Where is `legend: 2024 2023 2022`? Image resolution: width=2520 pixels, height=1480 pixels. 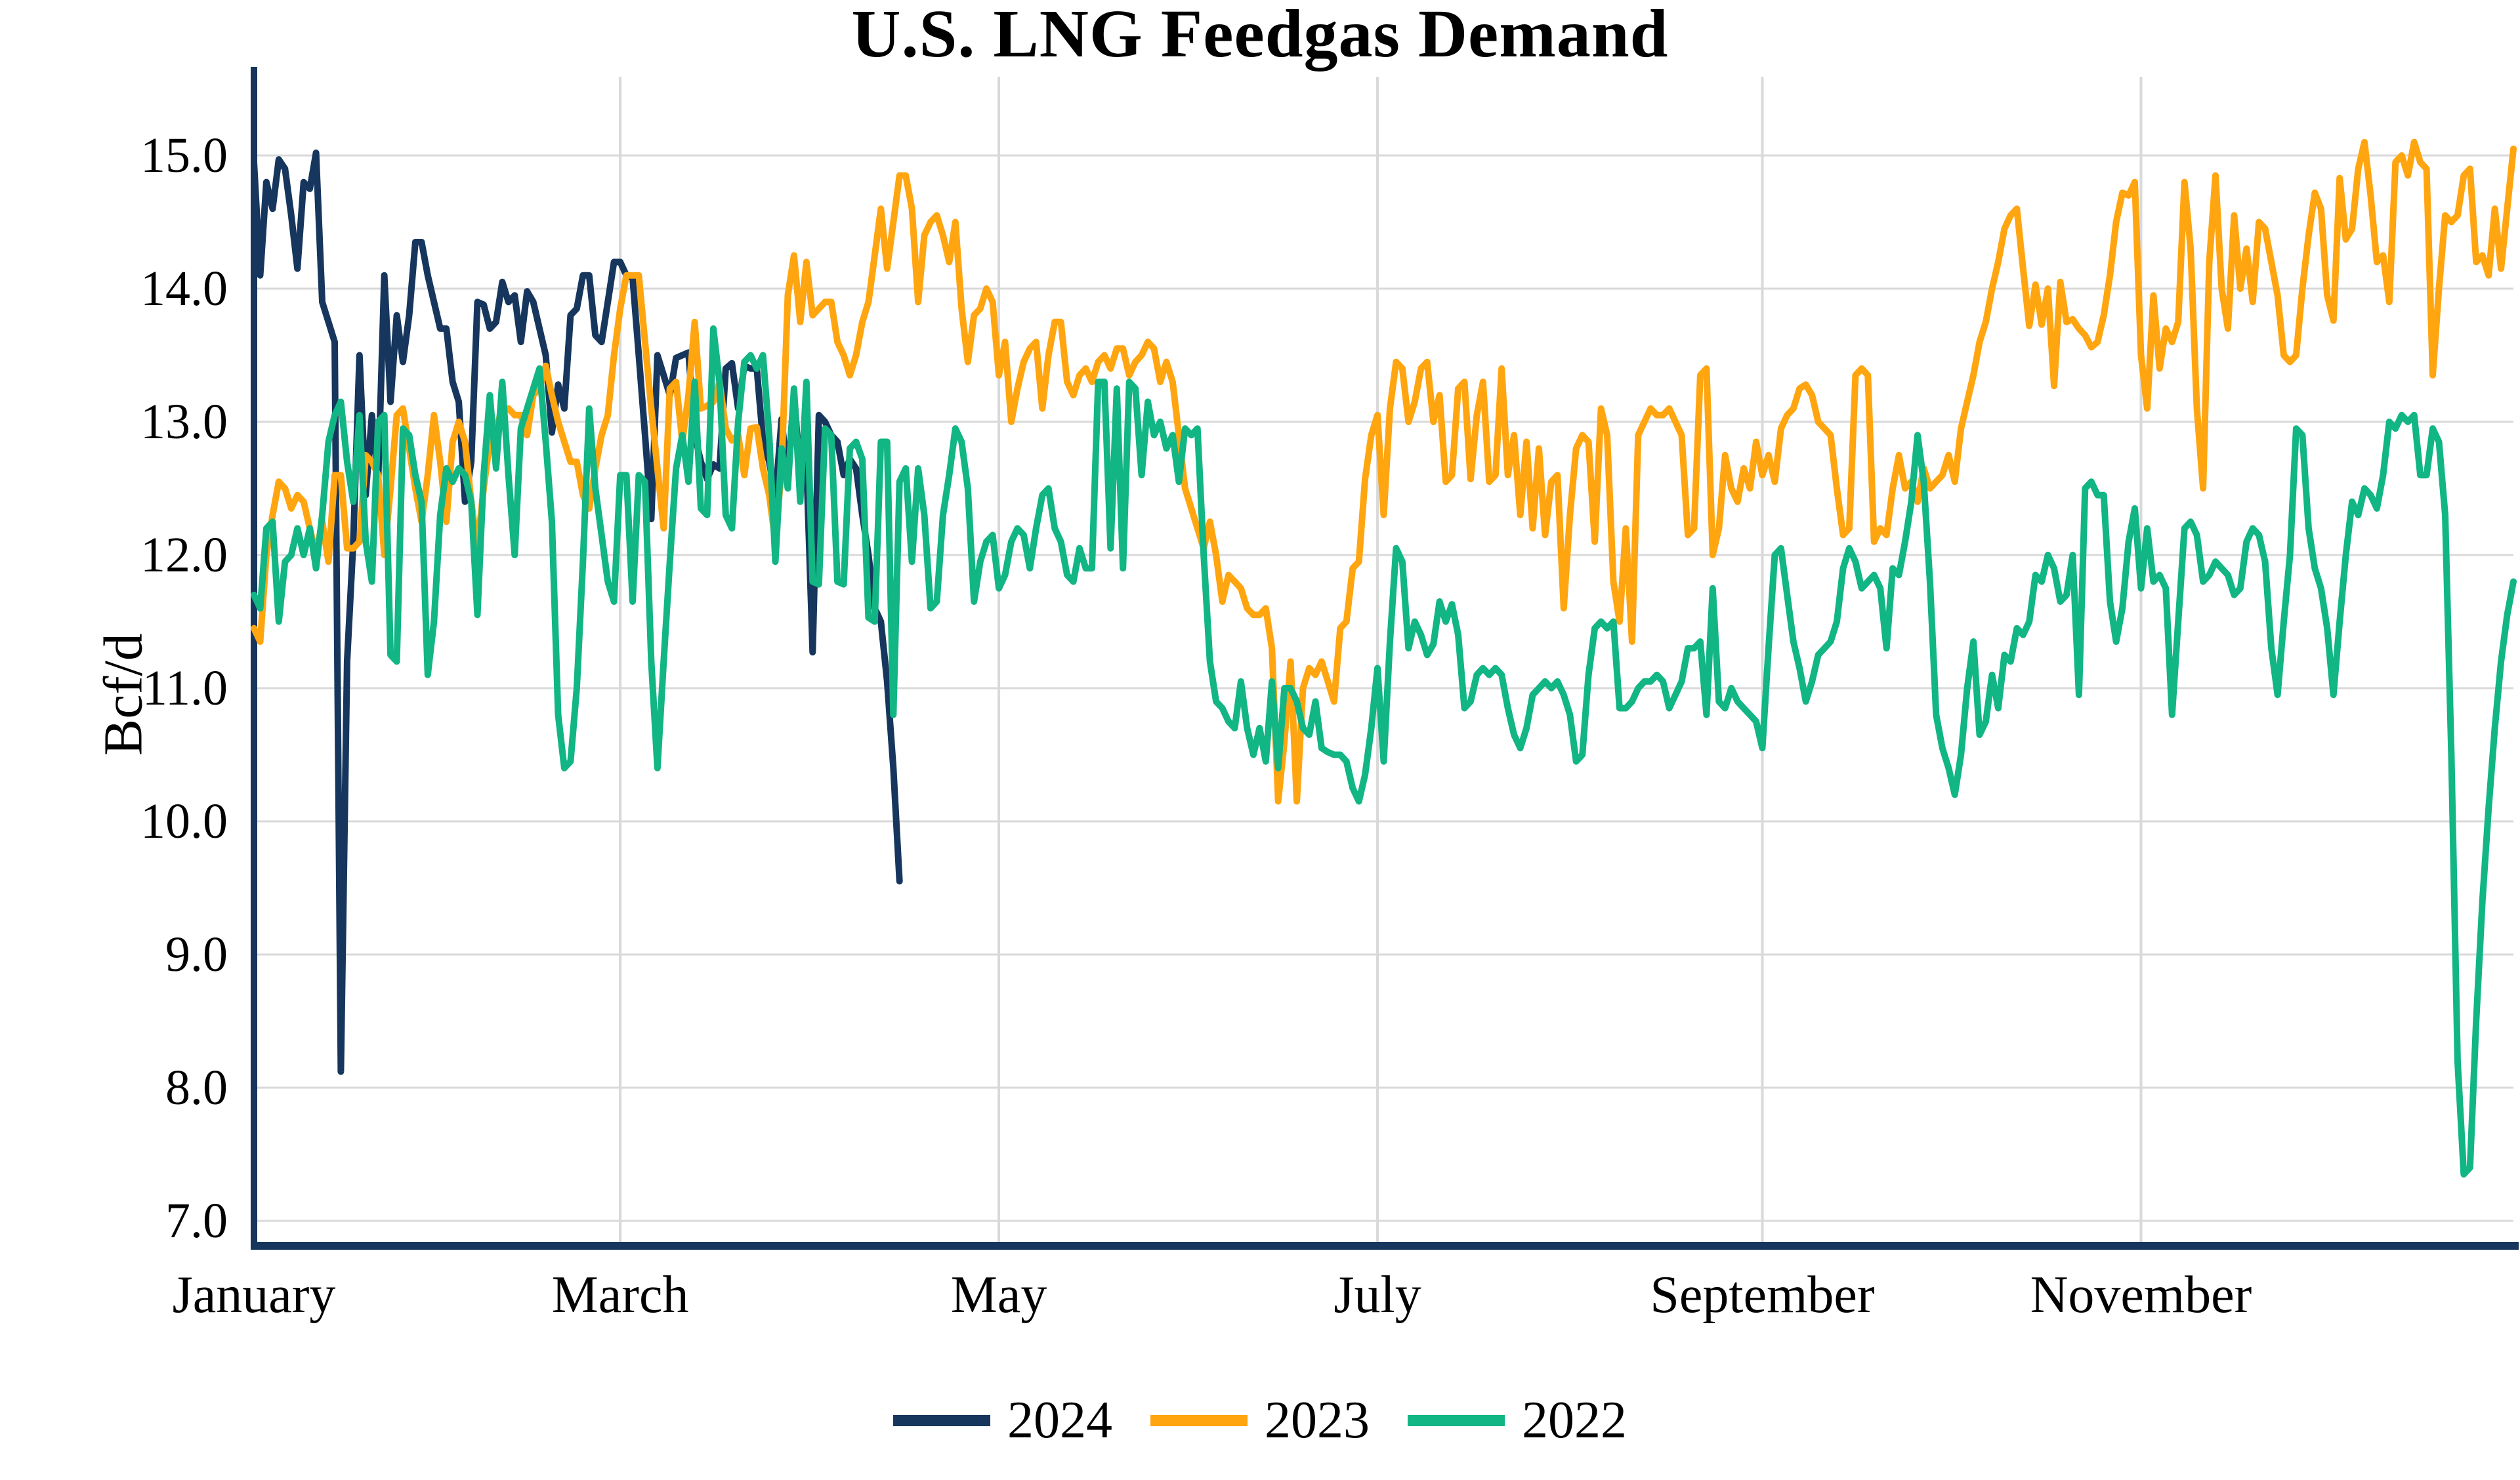
legend: 2024 2023 2022 is located at coordinates (1260, 1420).